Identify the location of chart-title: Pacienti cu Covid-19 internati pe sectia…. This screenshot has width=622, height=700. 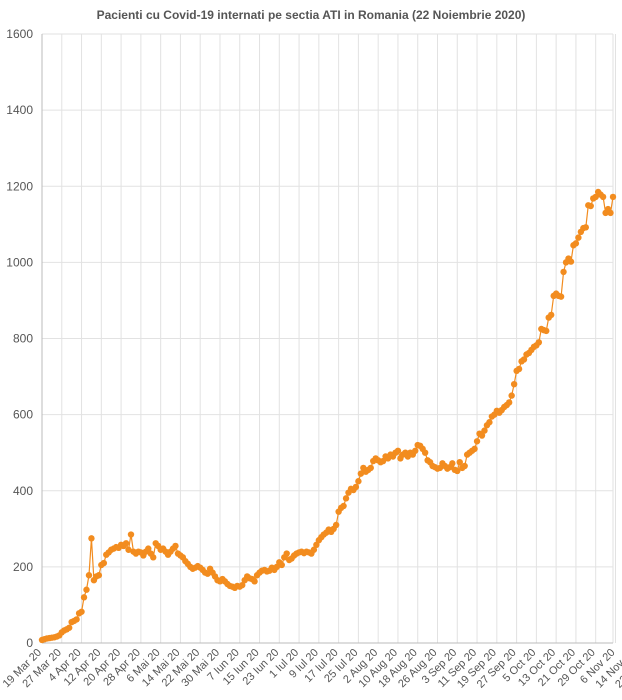
(311, 15).